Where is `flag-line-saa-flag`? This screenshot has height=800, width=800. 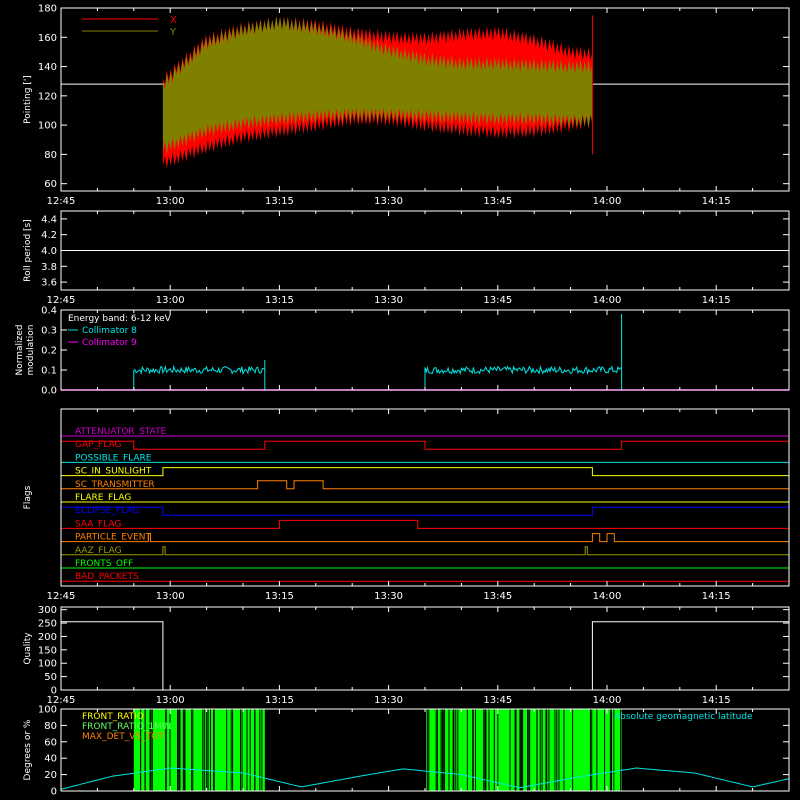
flag-line-saa-flag is located at coordinates (425, 524).